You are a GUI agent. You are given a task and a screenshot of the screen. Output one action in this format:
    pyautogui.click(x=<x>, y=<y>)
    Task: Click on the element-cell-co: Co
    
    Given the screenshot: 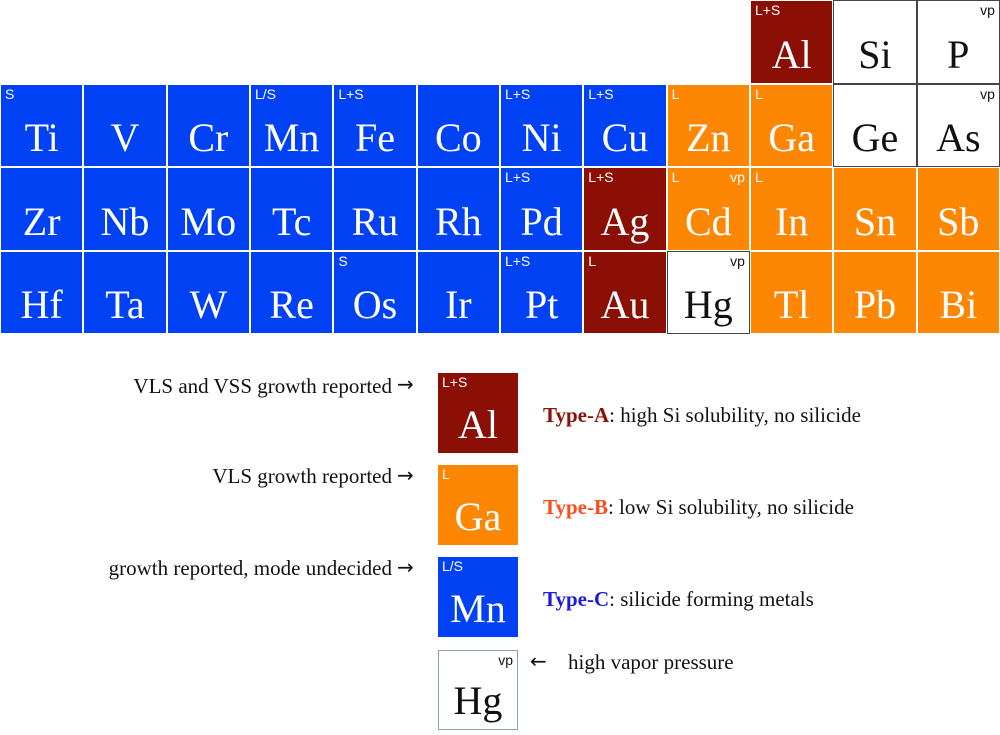 What is the action you would take?
    pyautogui.click(x=458, y=125)
    